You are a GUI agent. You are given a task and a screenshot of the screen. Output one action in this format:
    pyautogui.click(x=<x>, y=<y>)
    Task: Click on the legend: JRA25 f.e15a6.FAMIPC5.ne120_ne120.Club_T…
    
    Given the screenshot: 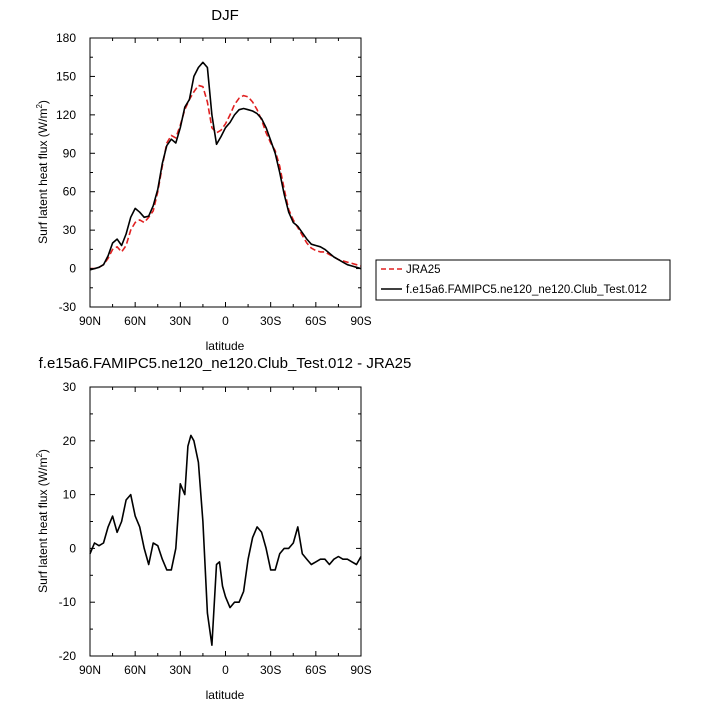 What is the action you would take?
    pyautogui.click(x=523, y=280)
    